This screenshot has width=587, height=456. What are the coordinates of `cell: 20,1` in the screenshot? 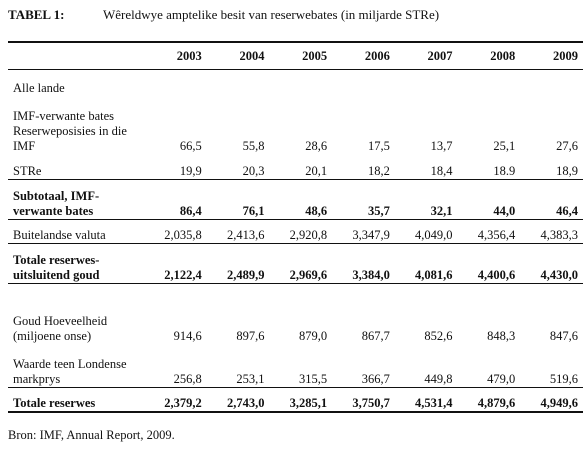 It's located at (316, 171).